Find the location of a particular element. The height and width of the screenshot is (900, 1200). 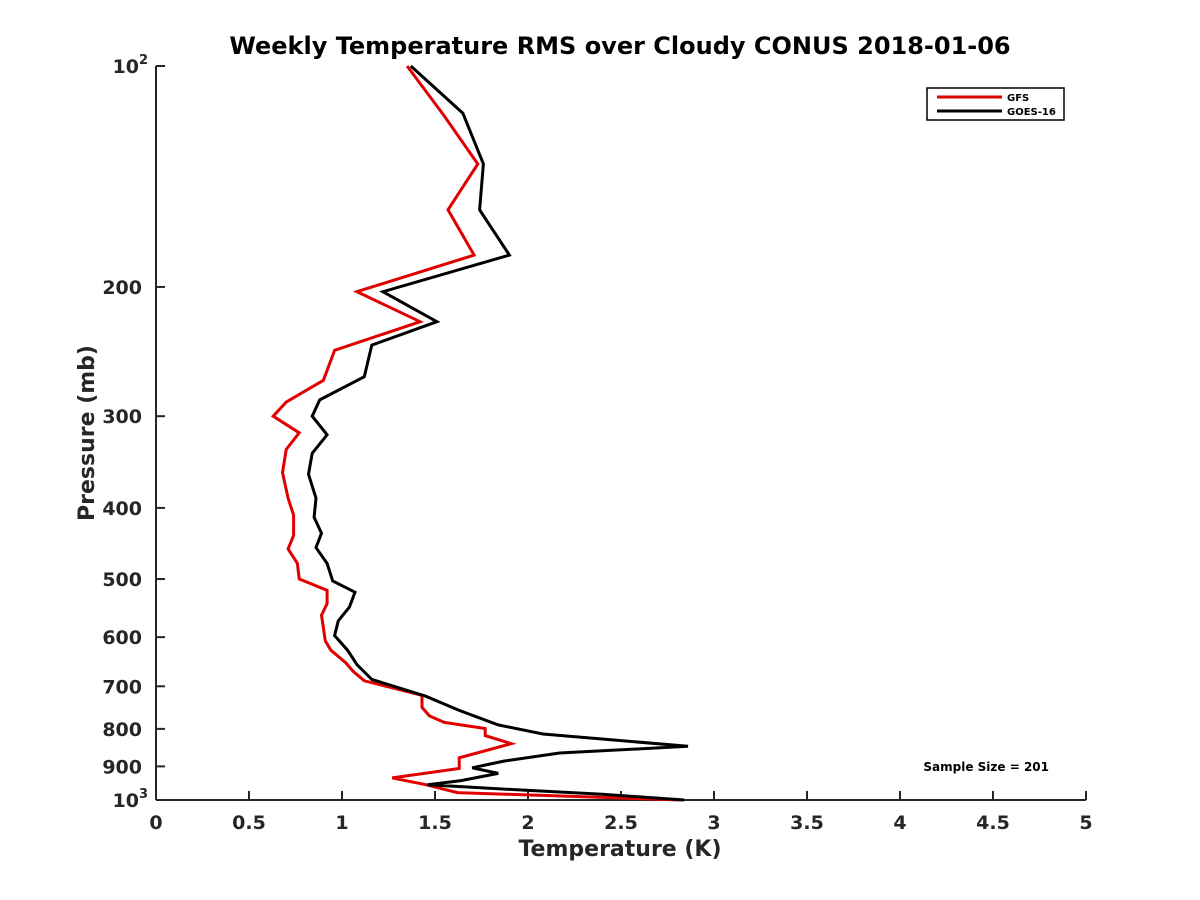

legend-label: GOES-16 is located at coordinates (1031, 112).